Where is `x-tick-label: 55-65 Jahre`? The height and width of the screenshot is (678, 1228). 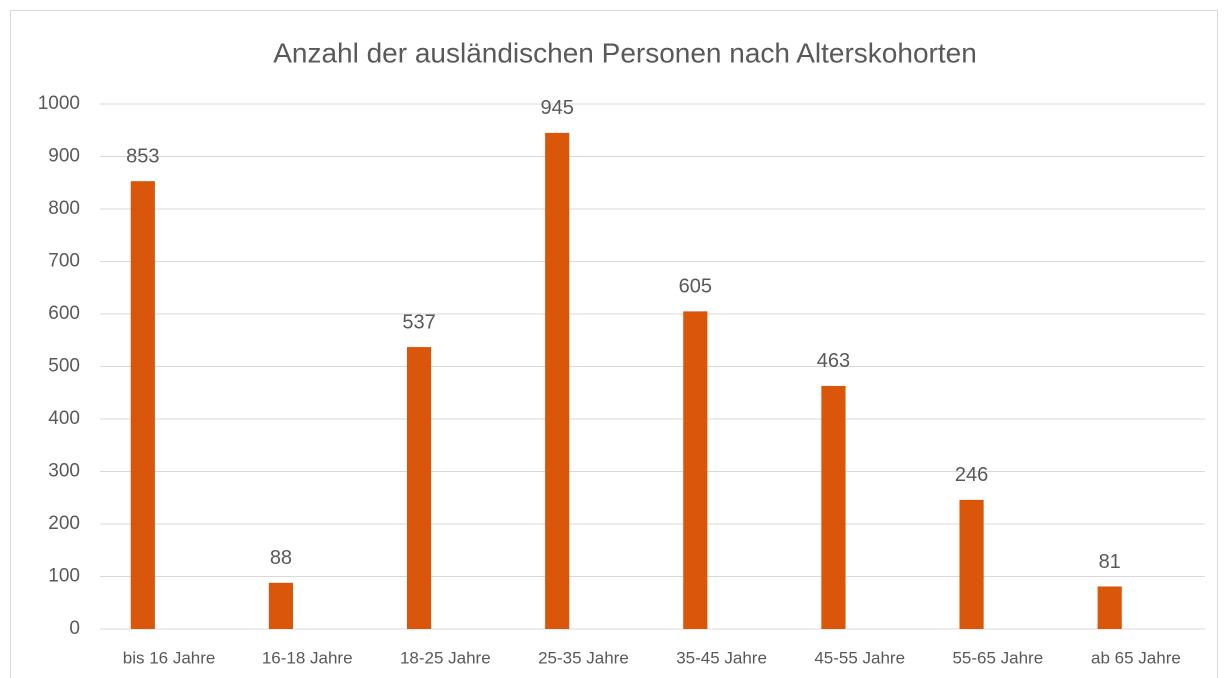
x-tick-label: 55-65 Jahre is located at coordinates (997, 657).